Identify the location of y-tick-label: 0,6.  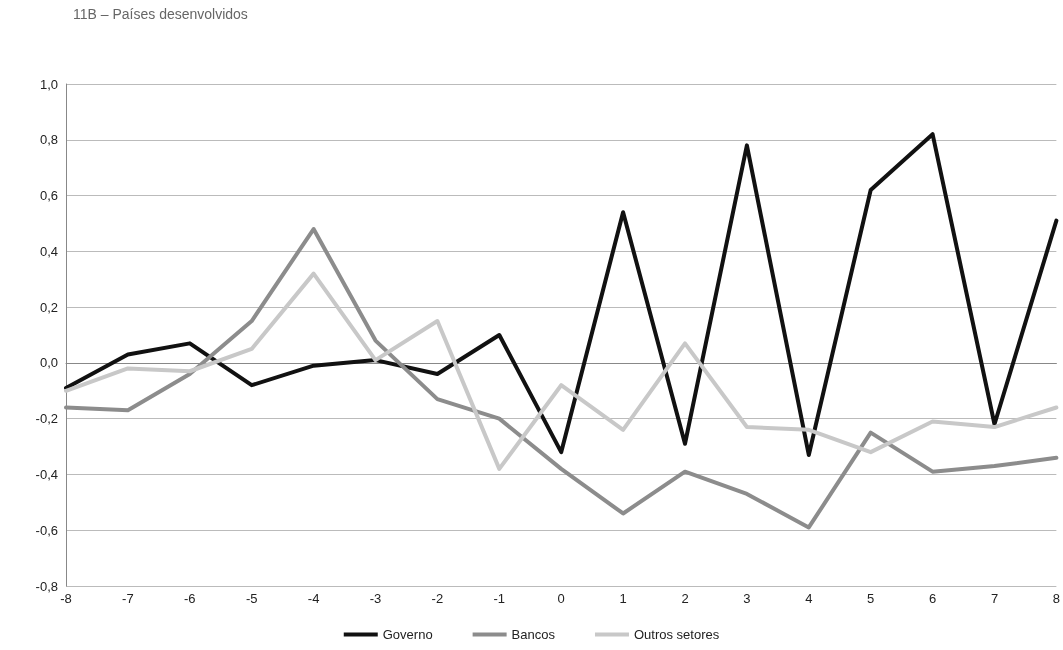
(48, 196).